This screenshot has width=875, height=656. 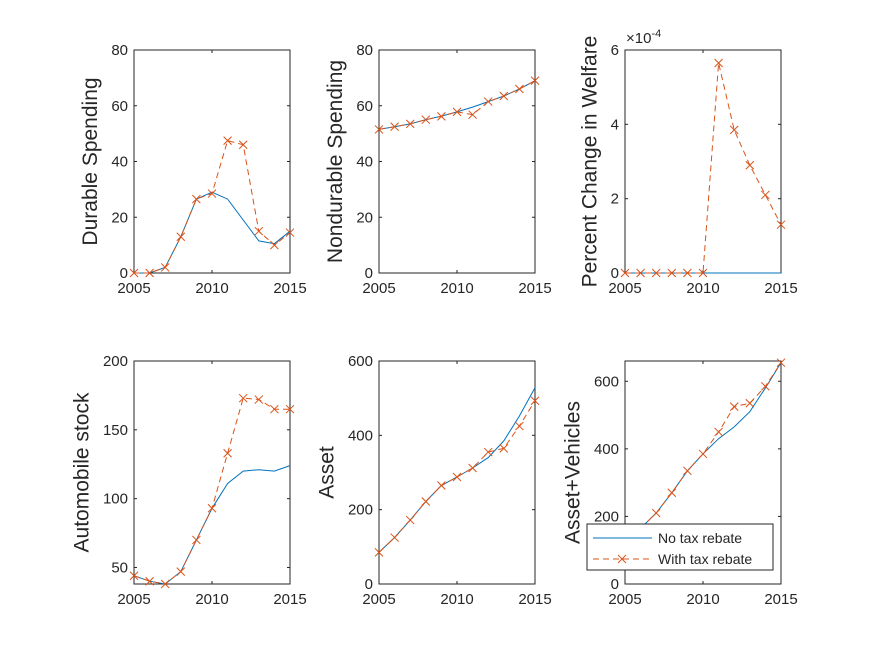 What do you see at coordinates (700, 538) in the screenshot?
I see `legend-label-no-rebate: No tax rebate` at bounding box center [700, 538].